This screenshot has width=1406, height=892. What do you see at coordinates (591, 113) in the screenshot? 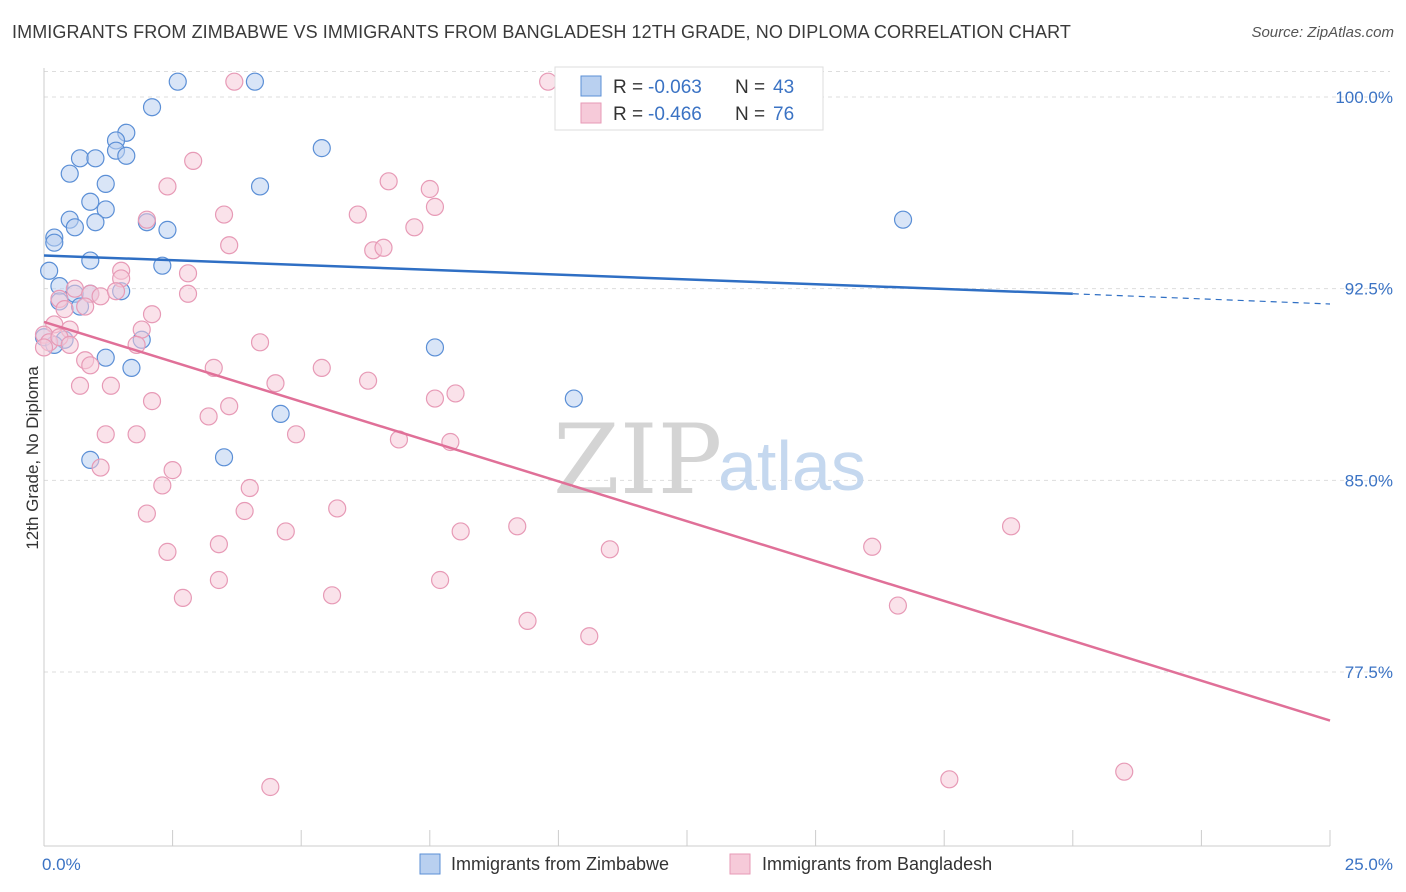
I see `legend-swatch-bangladesh` at bounding box center [591, 113].